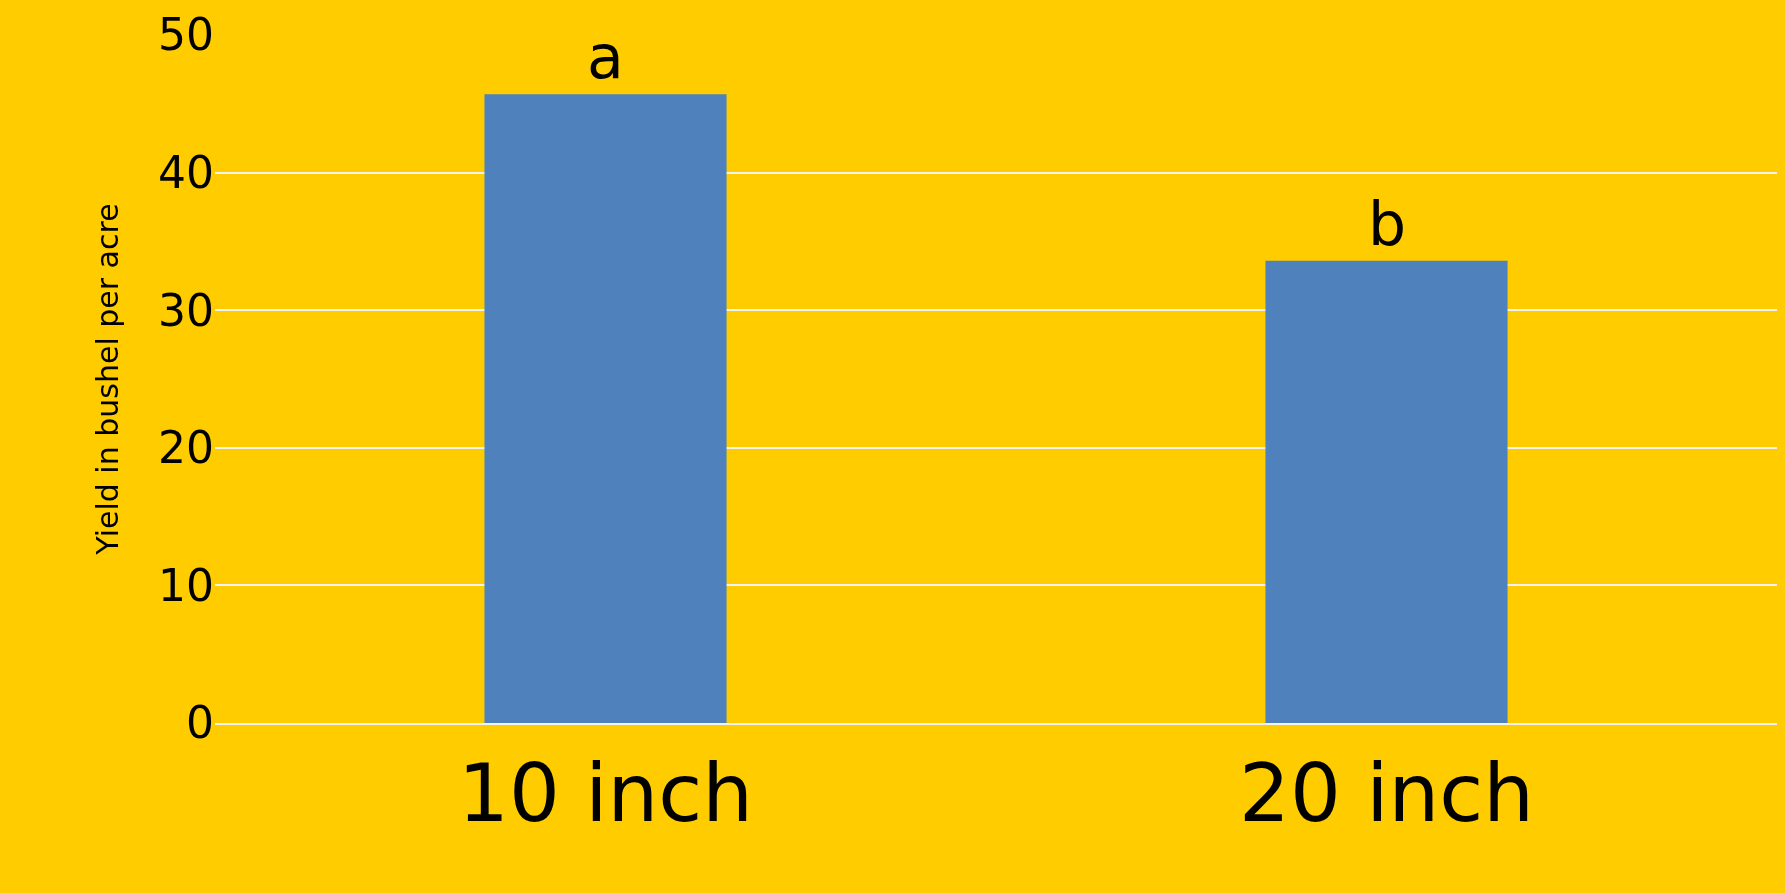  Describe the element at coordinates (186, 35) in the screenshot. I see `y-tick-label: 50` at that location.